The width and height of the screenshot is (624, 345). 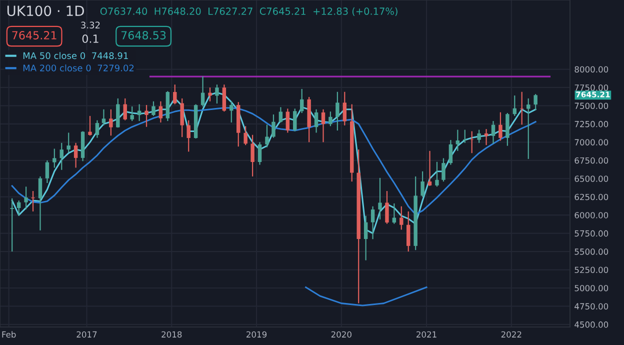 What do you see at coordinates (78, 68) in the screenshot?
I see `legend-label: MA 200 close 0 7279.02` at bounding box center [78, 68].